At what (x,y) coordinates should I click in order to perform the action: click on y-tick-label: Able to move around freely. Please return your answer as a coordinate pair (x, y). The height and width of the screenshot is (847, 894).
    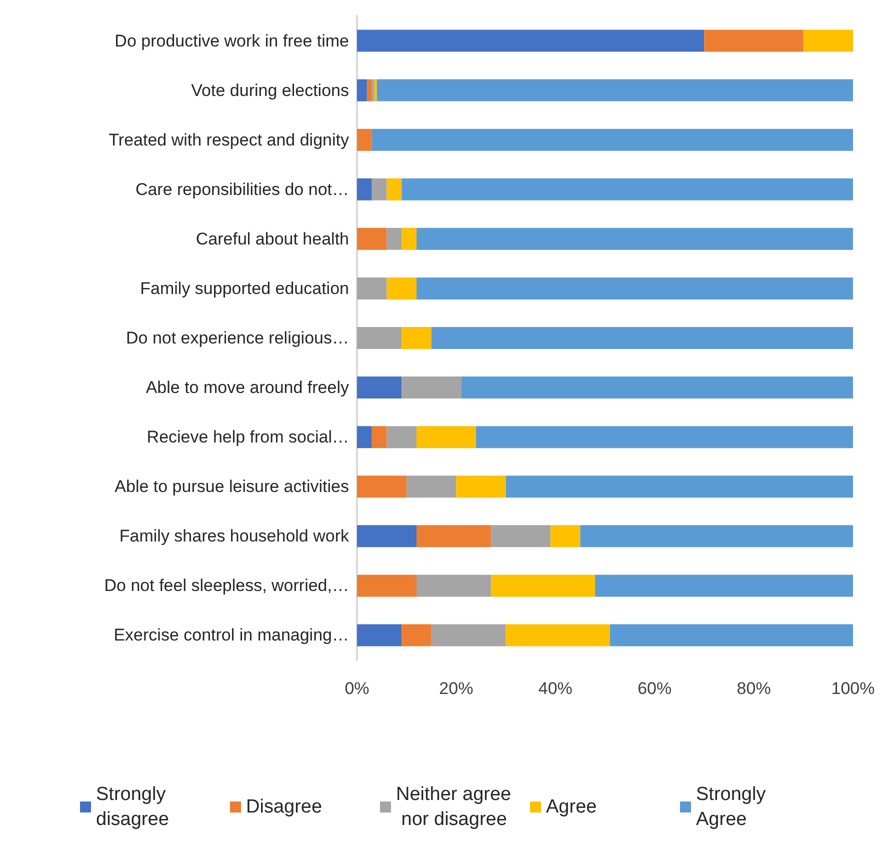
    Looking at the image, I should click on (248, 388).